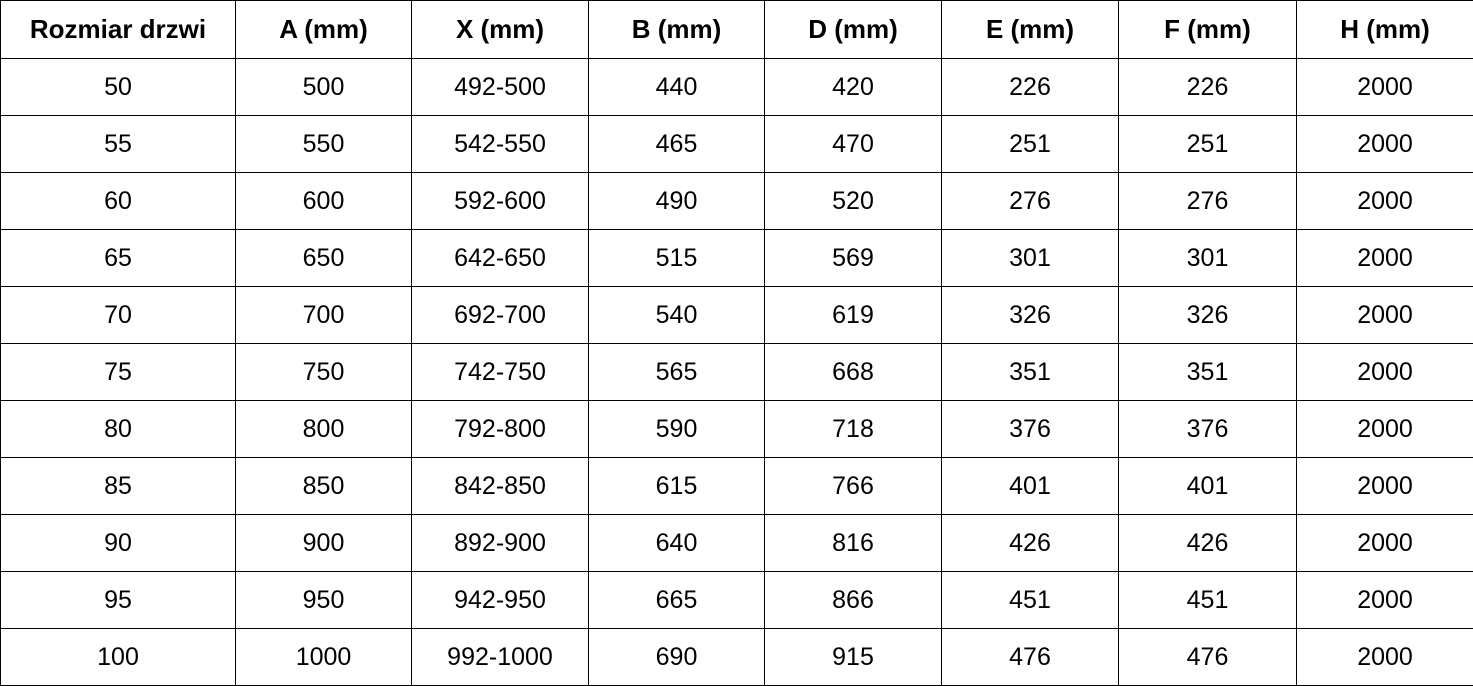 This screenshot has height=686, width=1473. Describe the element at coordinates (853, 543) in the screenshot. I see `table-cell: 816` at that location.